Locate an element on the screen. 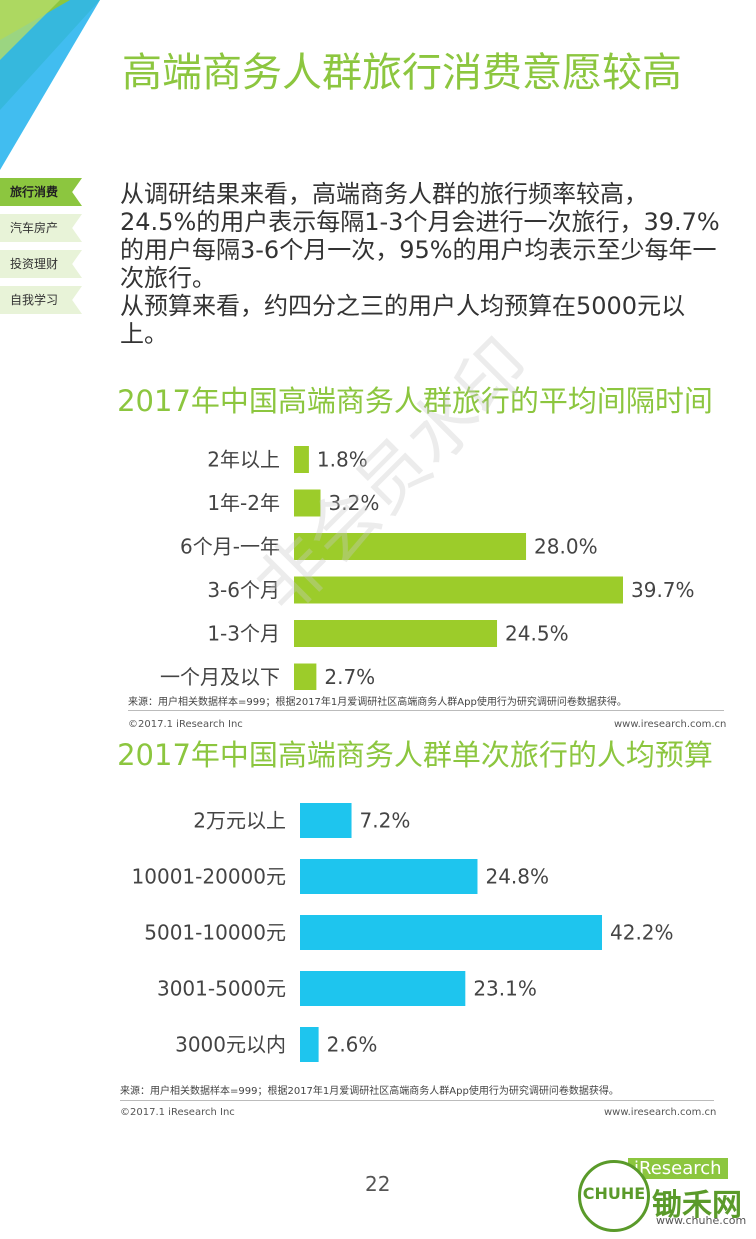  chuhe-seal-logo: CHUHE is located at coordinates (614, 1196).